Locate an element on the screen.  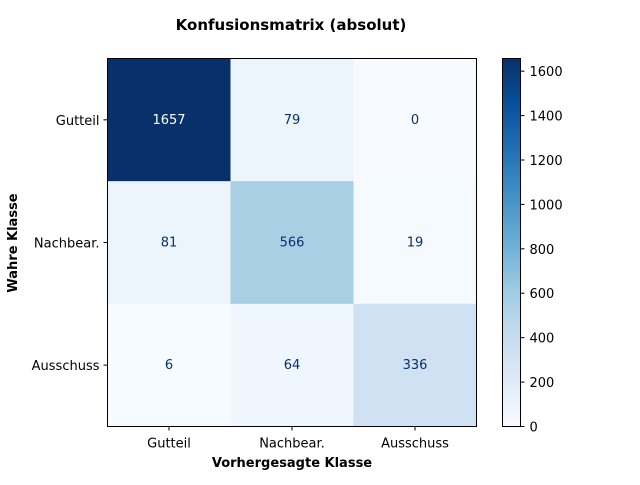
x-axis-ticks: Gutteil Nachbear. Ausschuss is located at coordinates (298, 439).